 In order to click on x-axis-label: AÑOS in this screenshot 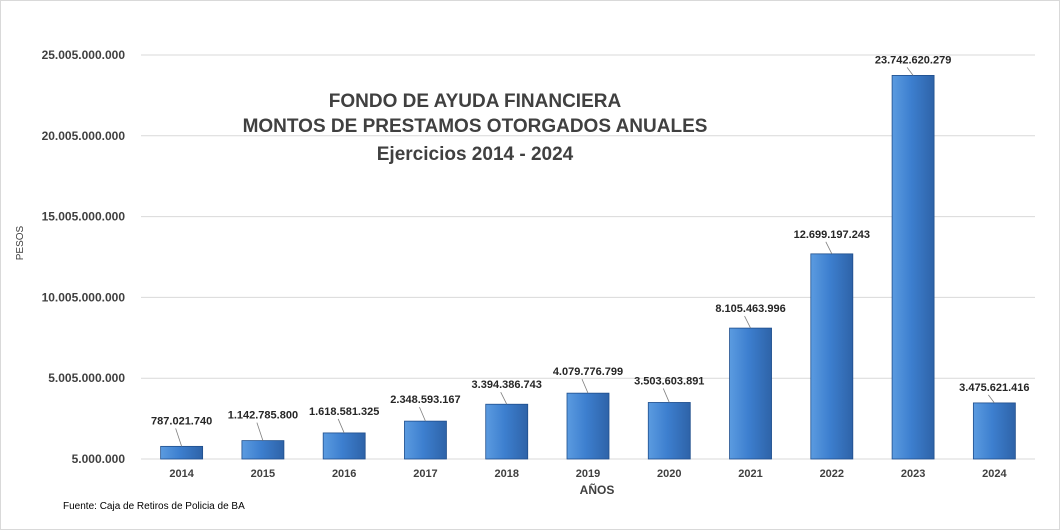, I will do `click(597, 489)`.